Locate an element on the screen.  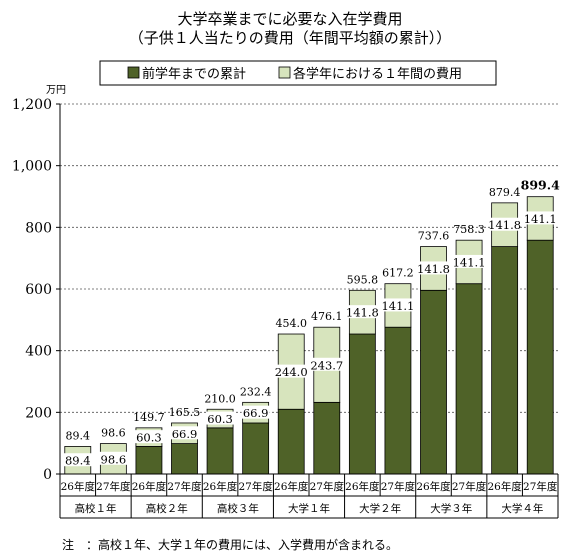
legend-label-cumulative: 前学年までの累計 is located at coordinates (194, 74).